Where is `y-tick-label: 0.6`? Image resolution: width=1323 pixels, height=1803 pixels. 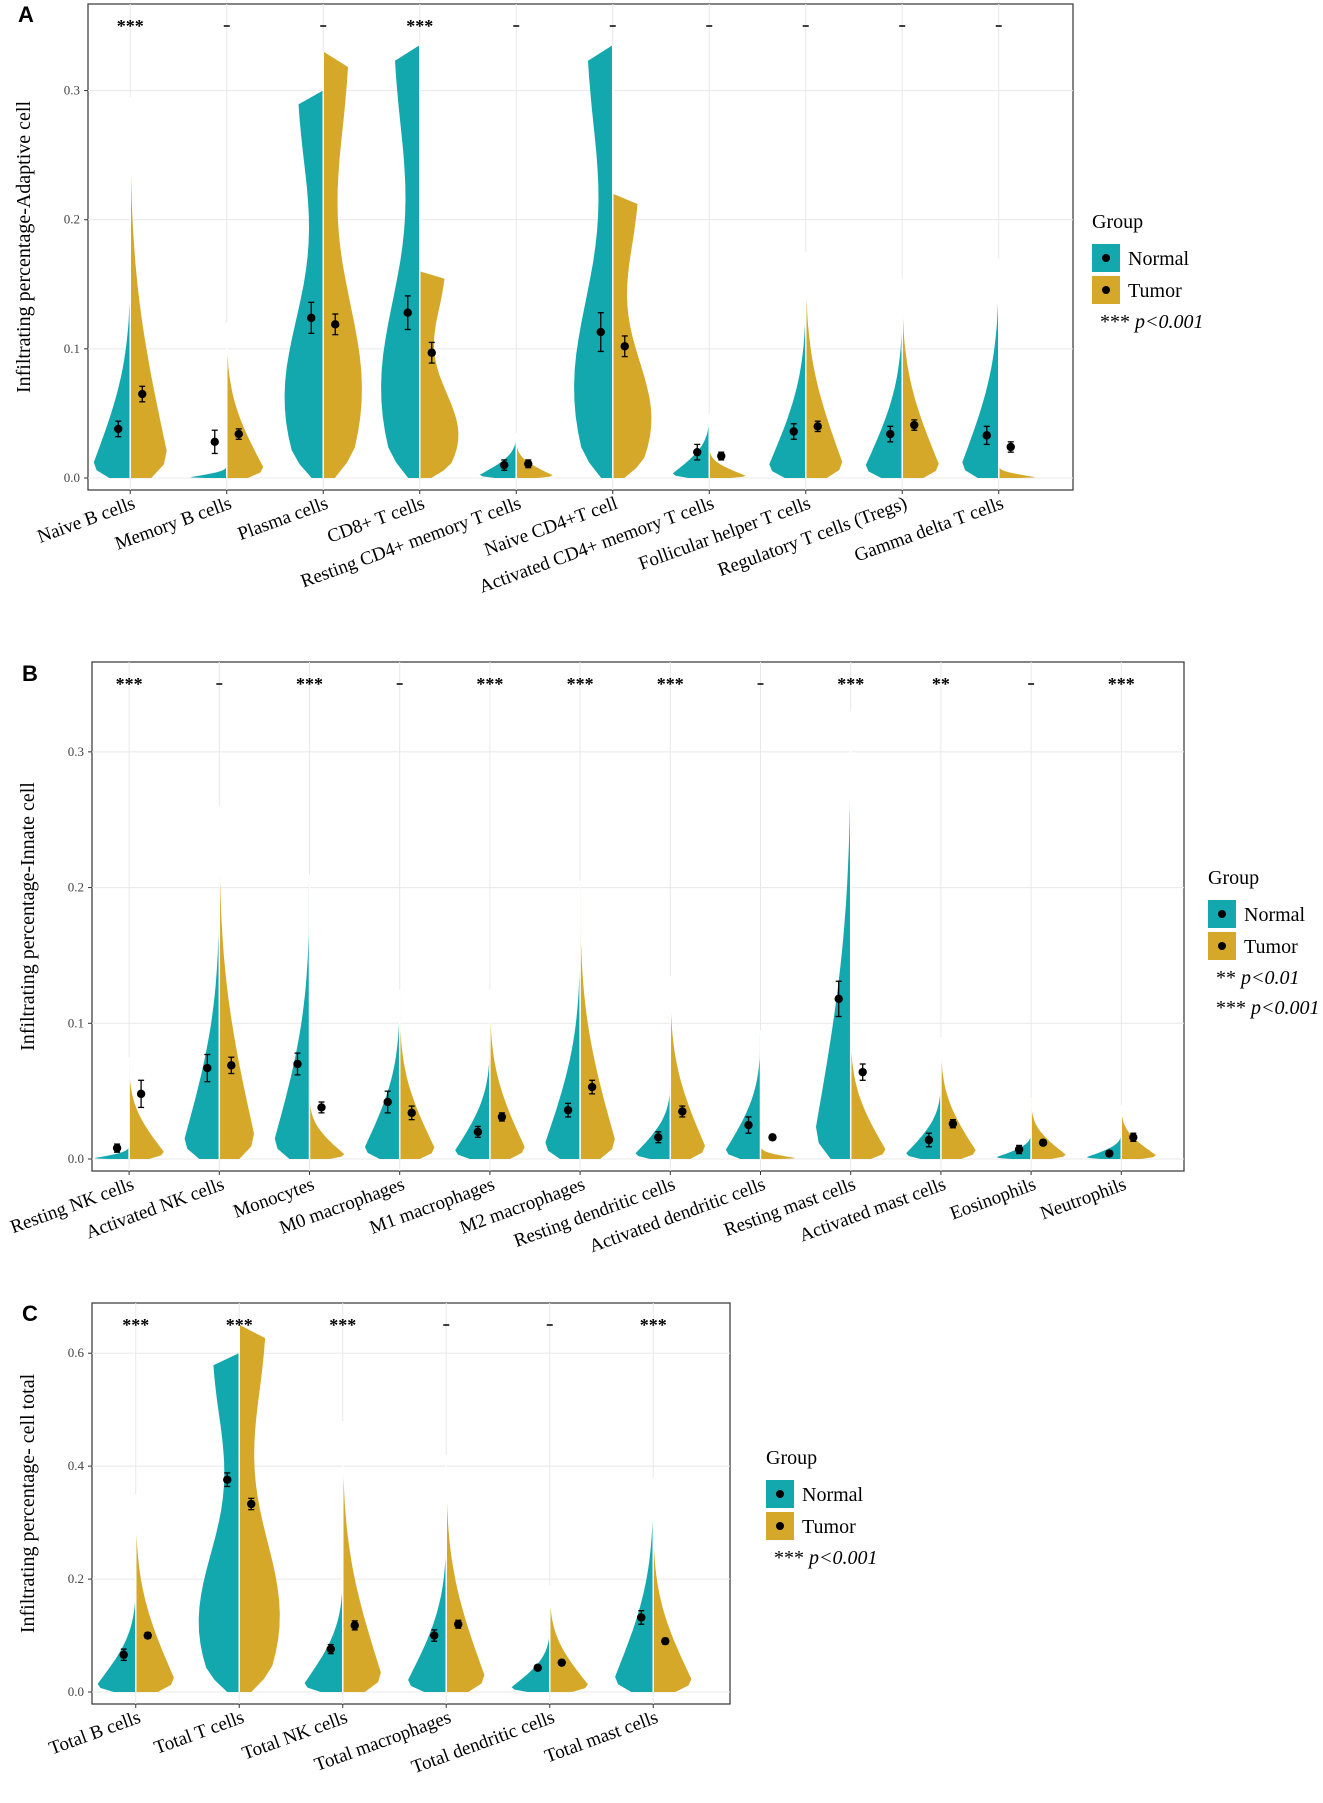 y-tick-label: 0.6 is located at coordinates (76, 1352).